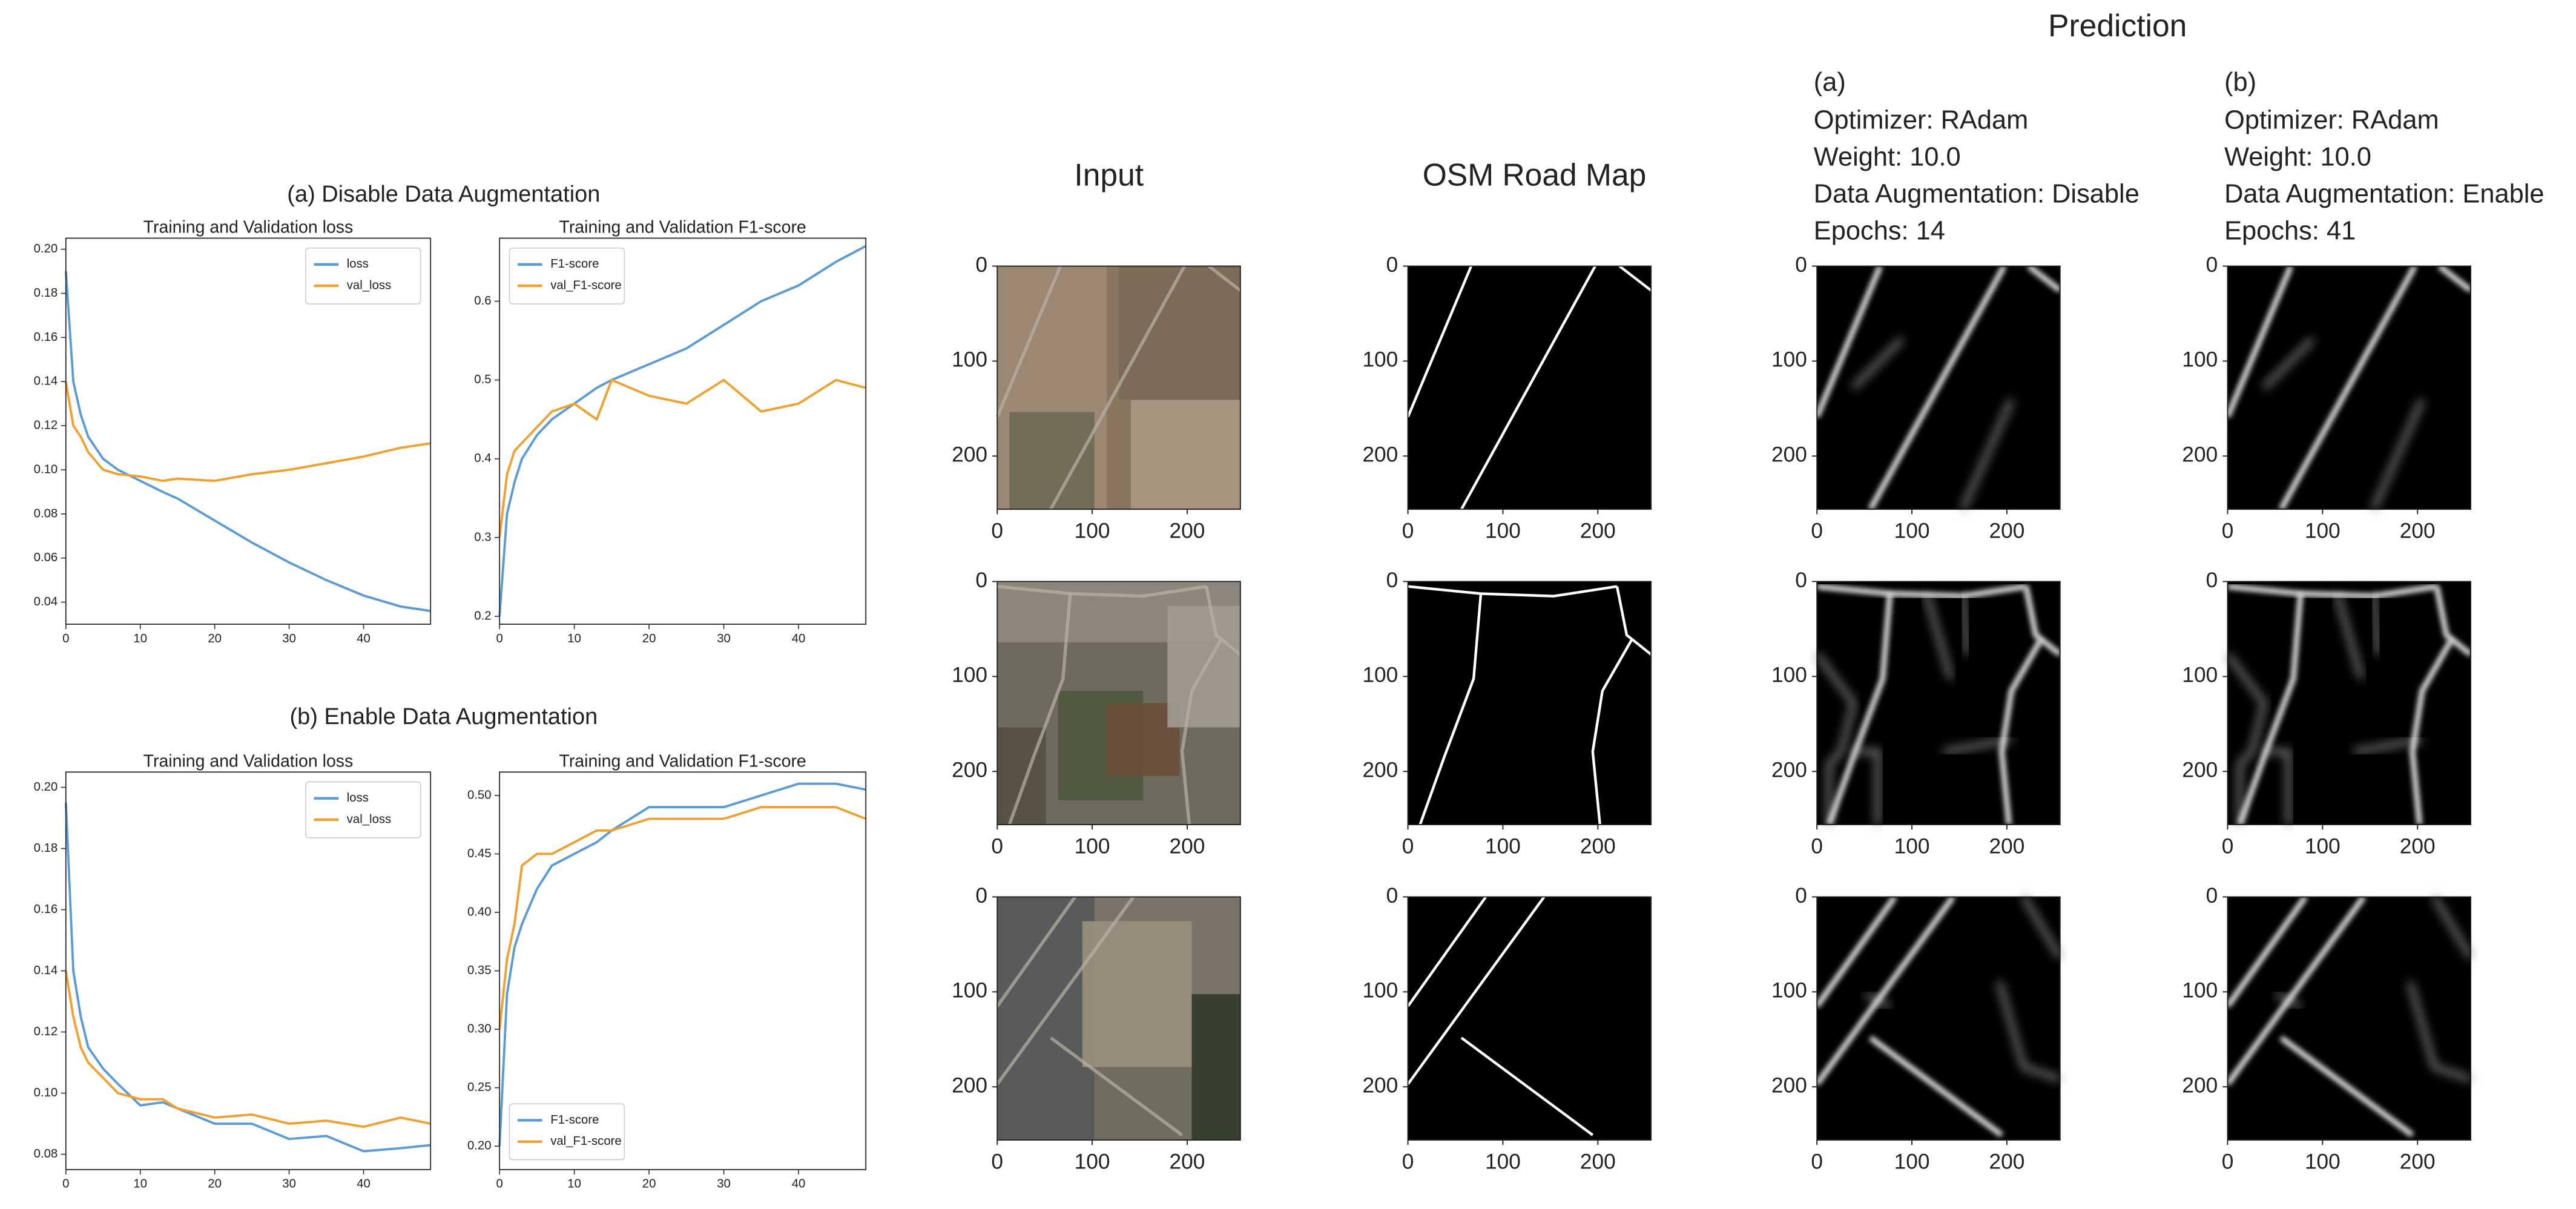 The width and height of the screenshot is (2576, 1209). What do you see at coordinates (482, 379) in the screenshot?
I see `y-tick-label: 0.5` at bounding box center [482, 379].